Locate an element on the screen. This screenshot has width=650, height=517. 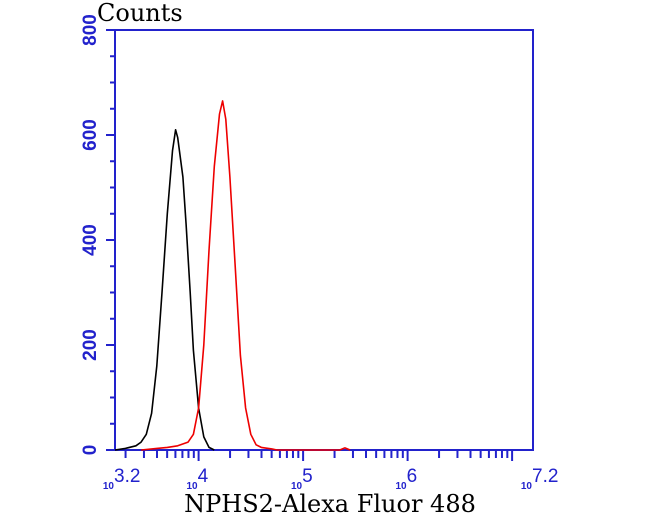
x-tick-label: 10 3.2 is located at coordinates (122, 479).